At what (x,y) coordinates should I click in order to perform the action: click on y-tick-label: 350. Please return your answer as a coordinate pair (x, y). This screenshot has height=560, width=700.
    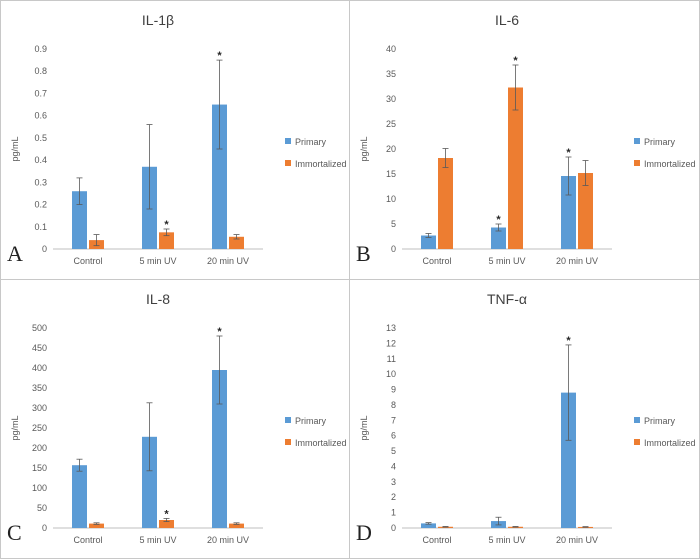
    Looking at the image, I should click on (39, 388).